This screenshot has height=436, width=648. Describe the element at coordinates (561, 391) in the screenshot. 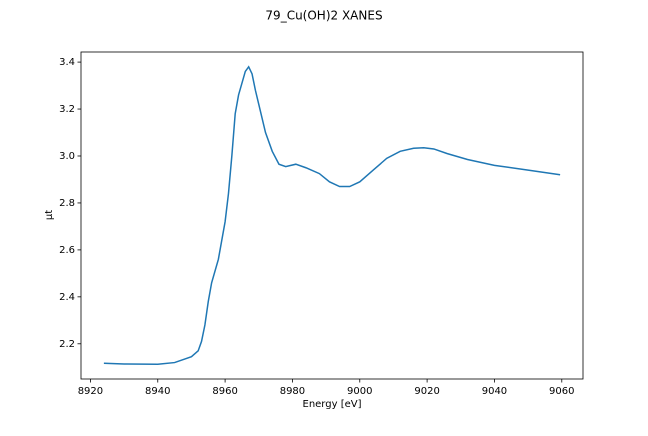

I see `x-tick-label: 9060` at that location.